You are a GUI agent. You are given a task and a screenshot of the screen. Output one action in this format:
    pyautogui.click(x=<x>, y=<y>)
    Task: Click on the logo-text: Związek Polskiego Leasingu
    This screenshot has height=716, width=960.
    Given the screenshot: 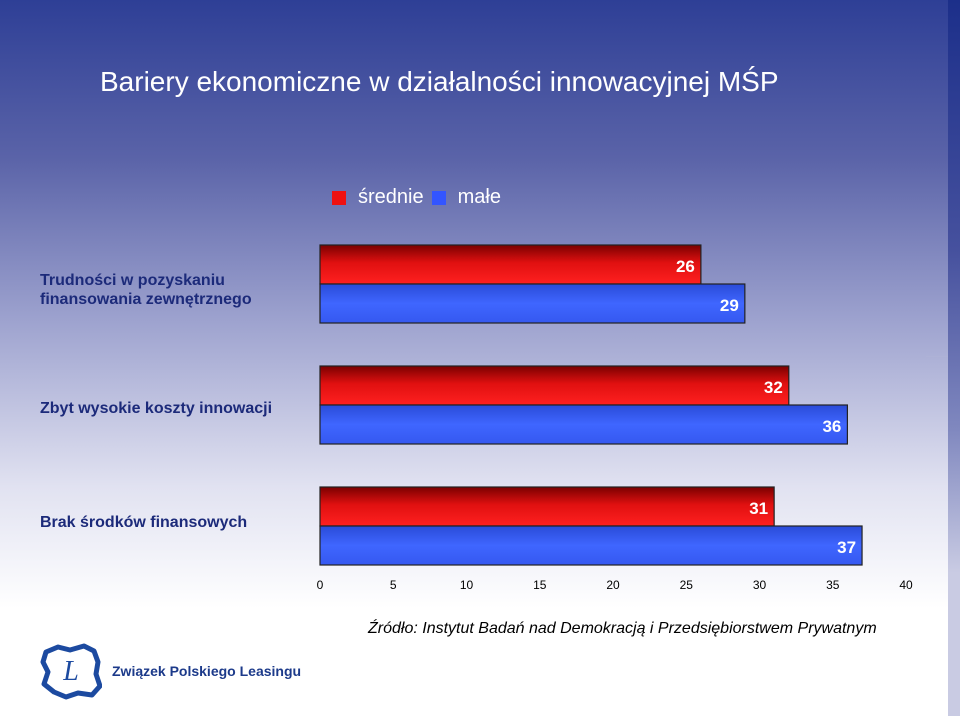 What is the action you would take?
    pyautogui.click(x=207, y=671)
    